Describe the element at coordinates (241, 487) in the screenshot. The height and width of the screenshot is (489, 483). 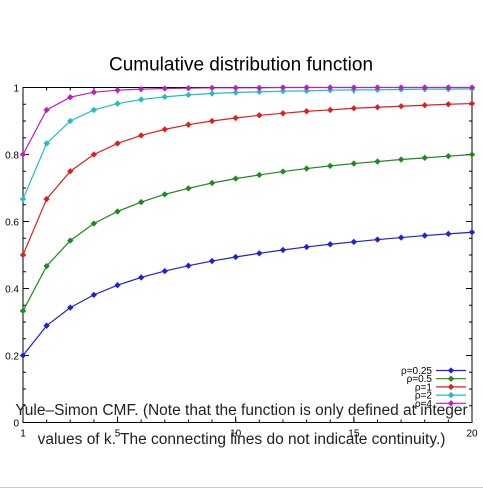
I see `caption-divider` at that location.